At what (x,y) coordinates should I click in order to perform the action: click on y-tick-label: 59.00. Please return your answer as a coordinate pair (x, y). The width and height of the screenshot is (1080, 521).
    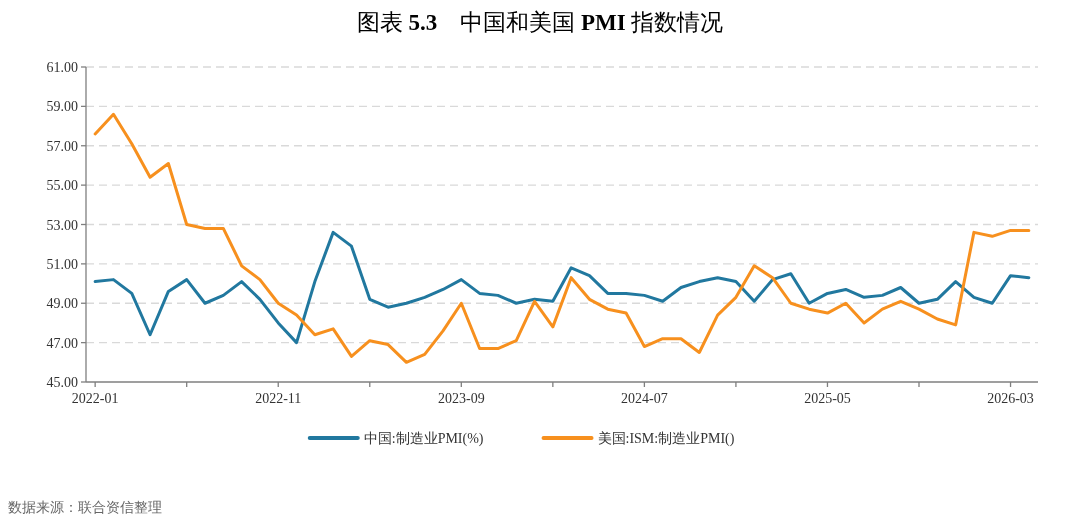
    Looking at the image, I should click on (62, 107).